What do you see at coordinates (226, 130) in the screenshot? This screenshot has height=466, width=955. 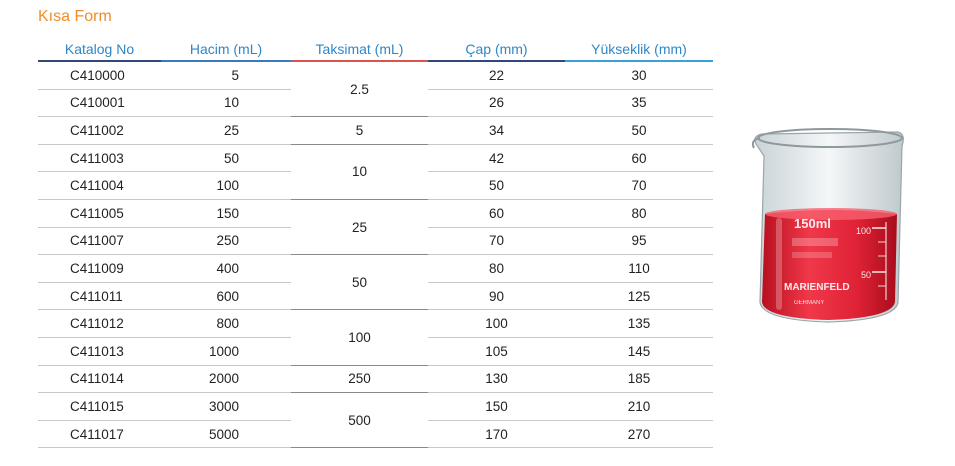 I see `volume-cell: 25` at bounding box center [226, 130].